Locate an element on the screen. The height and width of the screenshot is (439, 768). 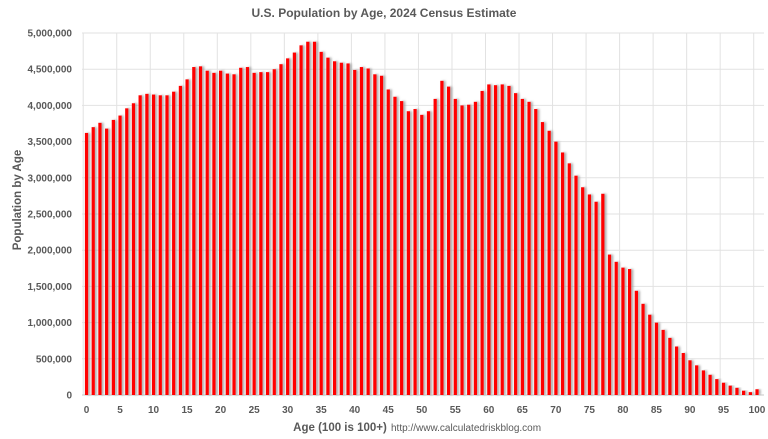
x-tick-label: 85 is located at coordinates (657, 410).